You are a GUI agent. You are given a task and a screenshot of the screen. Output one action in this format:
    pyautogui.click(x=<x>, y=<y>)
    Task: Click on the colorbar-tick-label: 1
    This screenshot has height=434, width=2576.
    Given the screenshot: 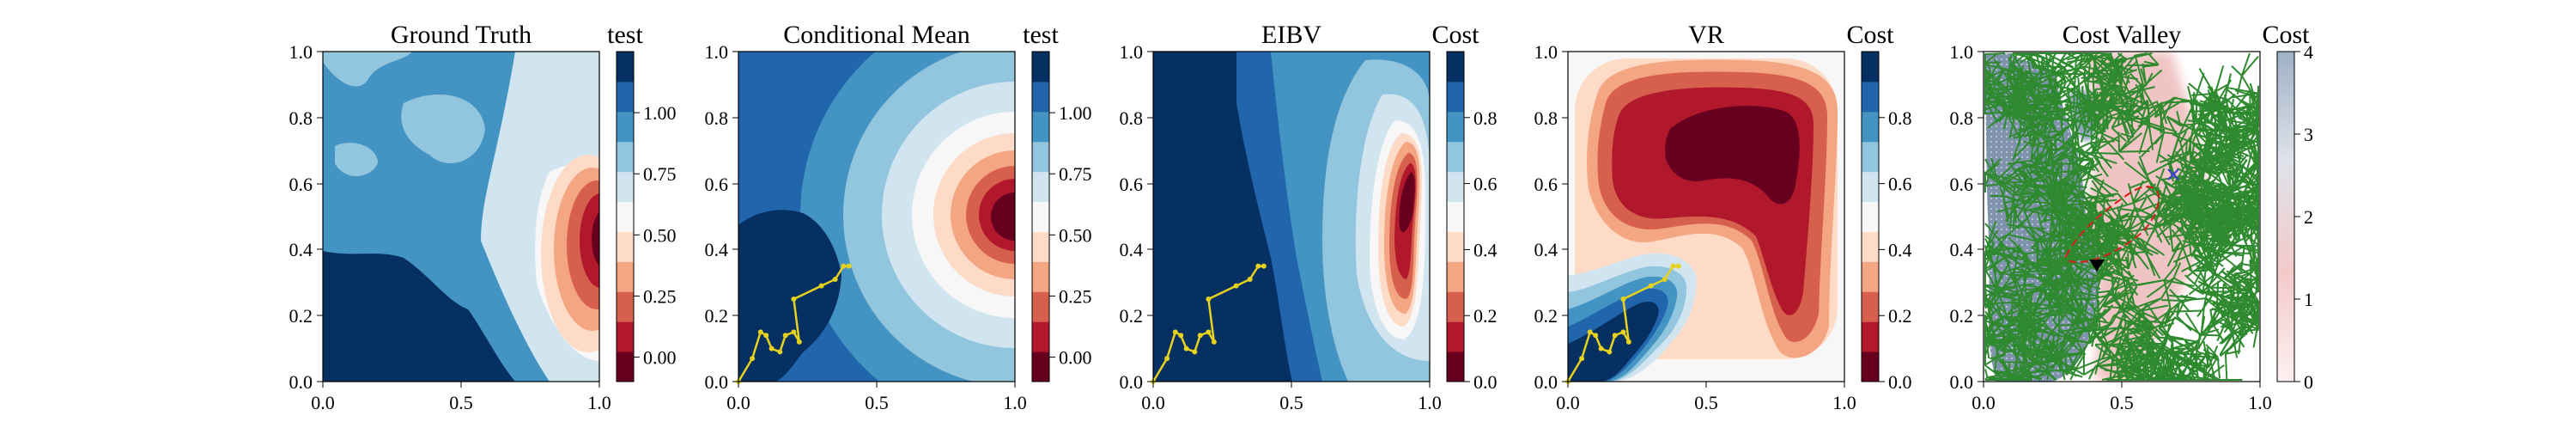 What is the action you would take?
    pyautogui.click(x=2309, y=299)
    